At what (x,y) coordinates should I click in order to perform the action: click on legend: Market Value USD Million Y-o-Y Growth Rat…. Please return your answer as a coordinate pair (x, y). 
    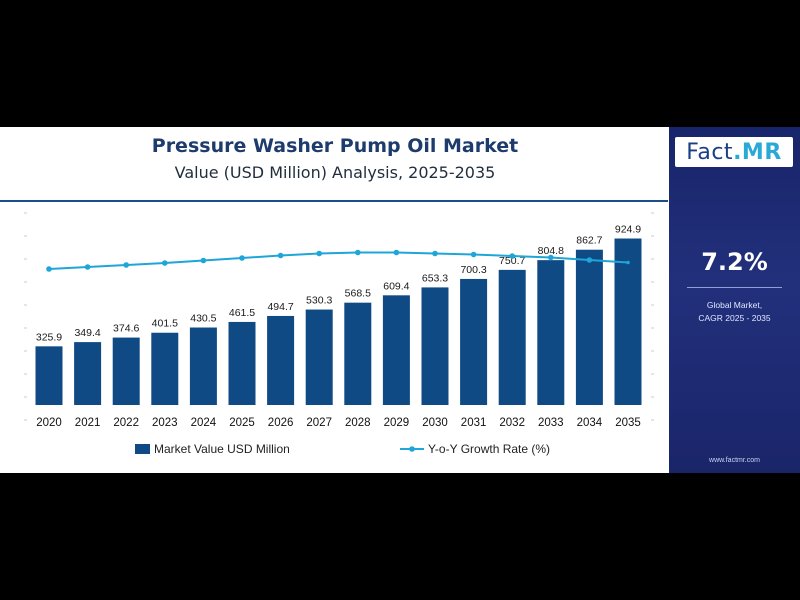
    Looking at the image, I should click on (342, 449).